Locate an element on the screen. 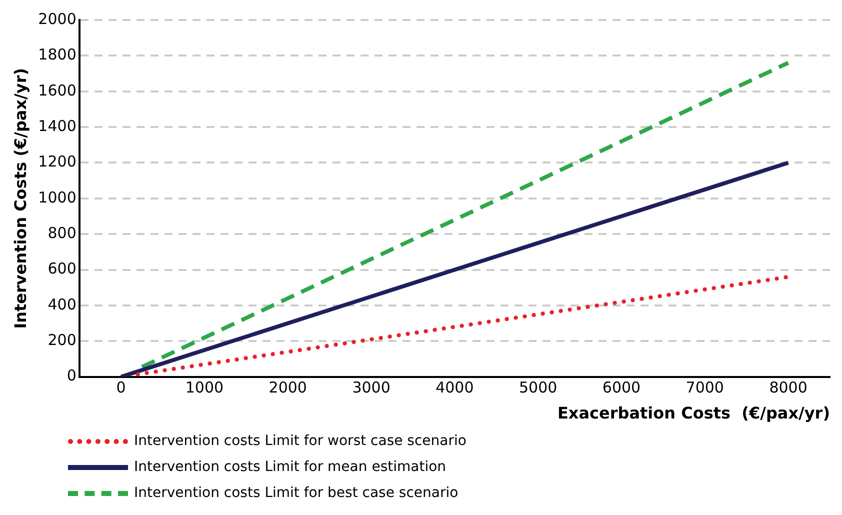 The height and width of the screenshot is (515, 842). x-axis-title: Exacerbation Costs (€/pax/yr) is located at coordinates (693, 413).